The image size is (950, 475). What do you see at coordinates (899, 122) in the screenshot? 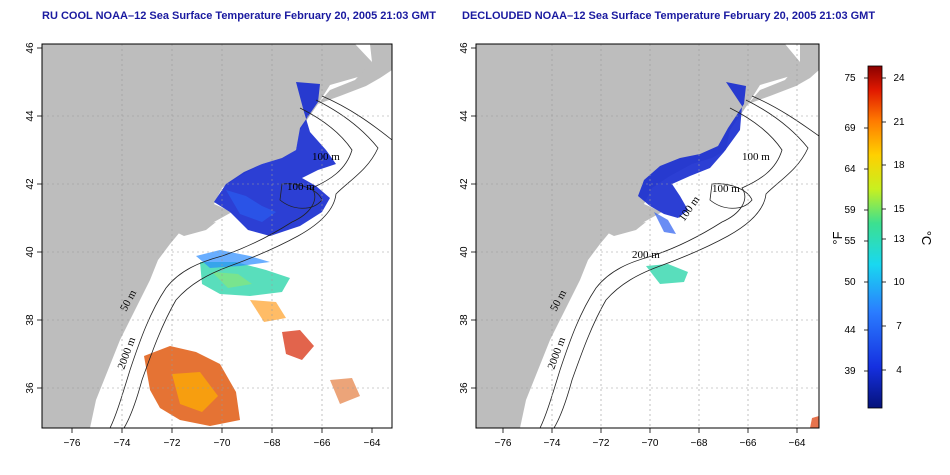
I see `celsius-tick: 21` at bounding box center [899, 122].